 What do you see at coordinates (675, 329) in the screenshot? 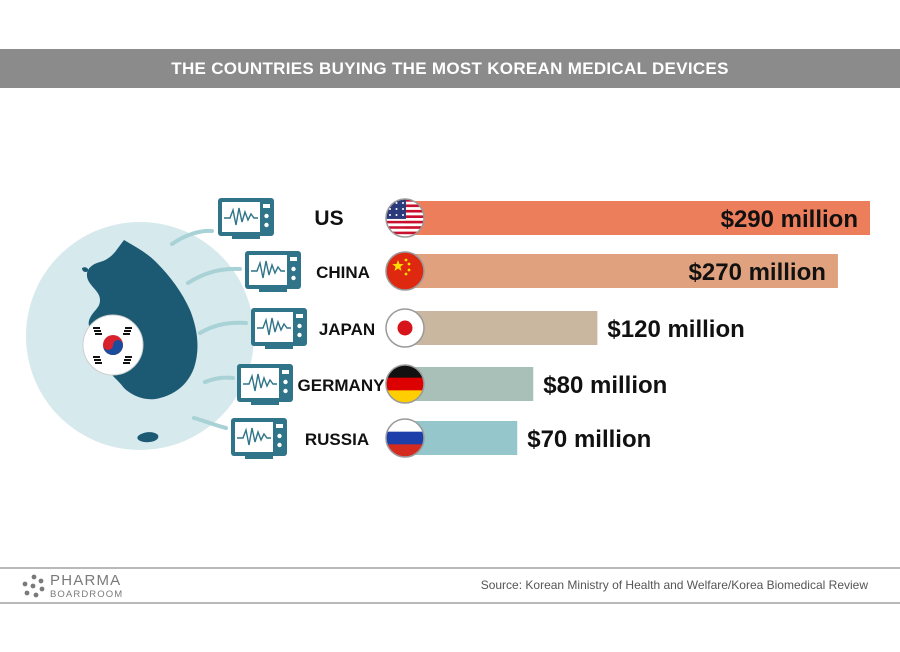
I see `value-label: $120 million` at bounding box center [675, 329].